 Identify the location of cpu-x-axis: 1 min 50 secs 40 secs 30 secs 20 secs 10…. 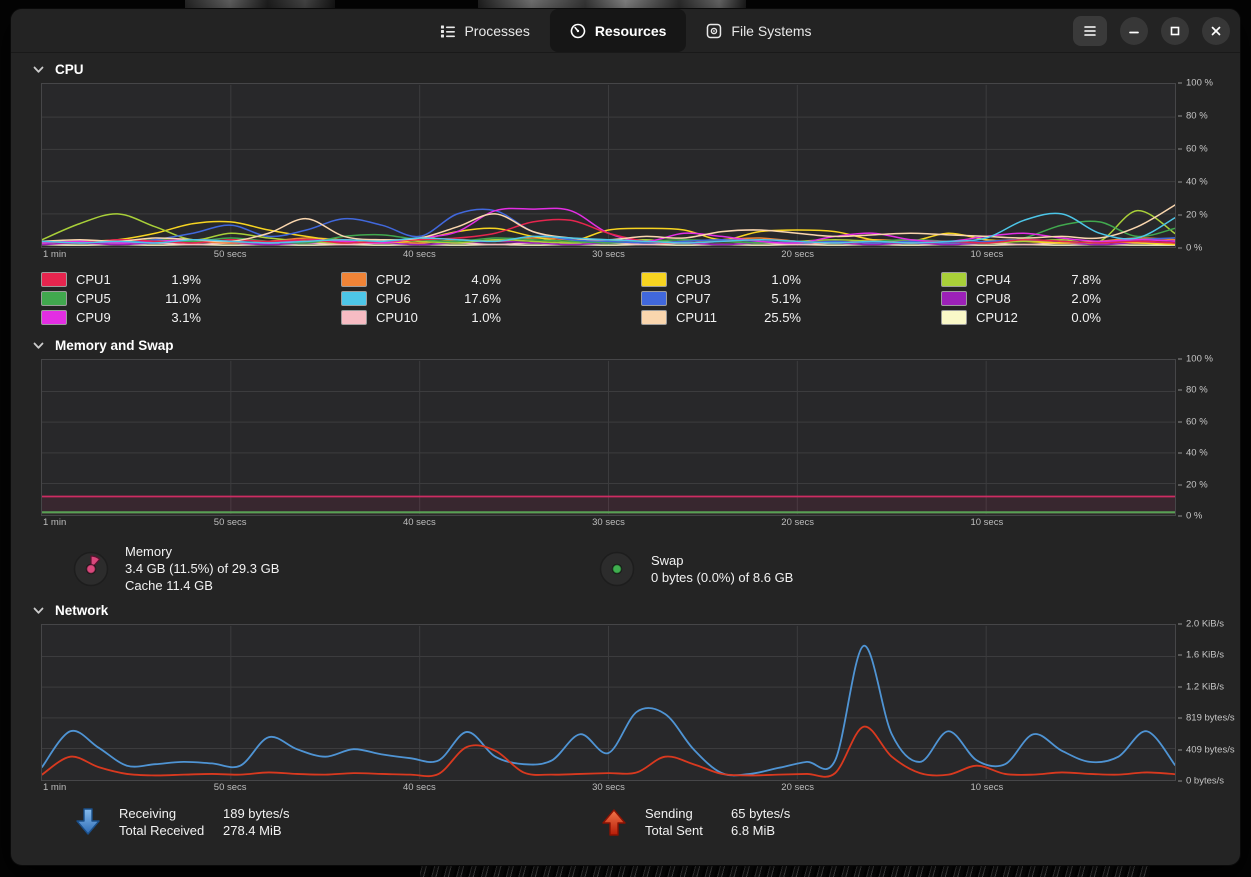
(608, 256).